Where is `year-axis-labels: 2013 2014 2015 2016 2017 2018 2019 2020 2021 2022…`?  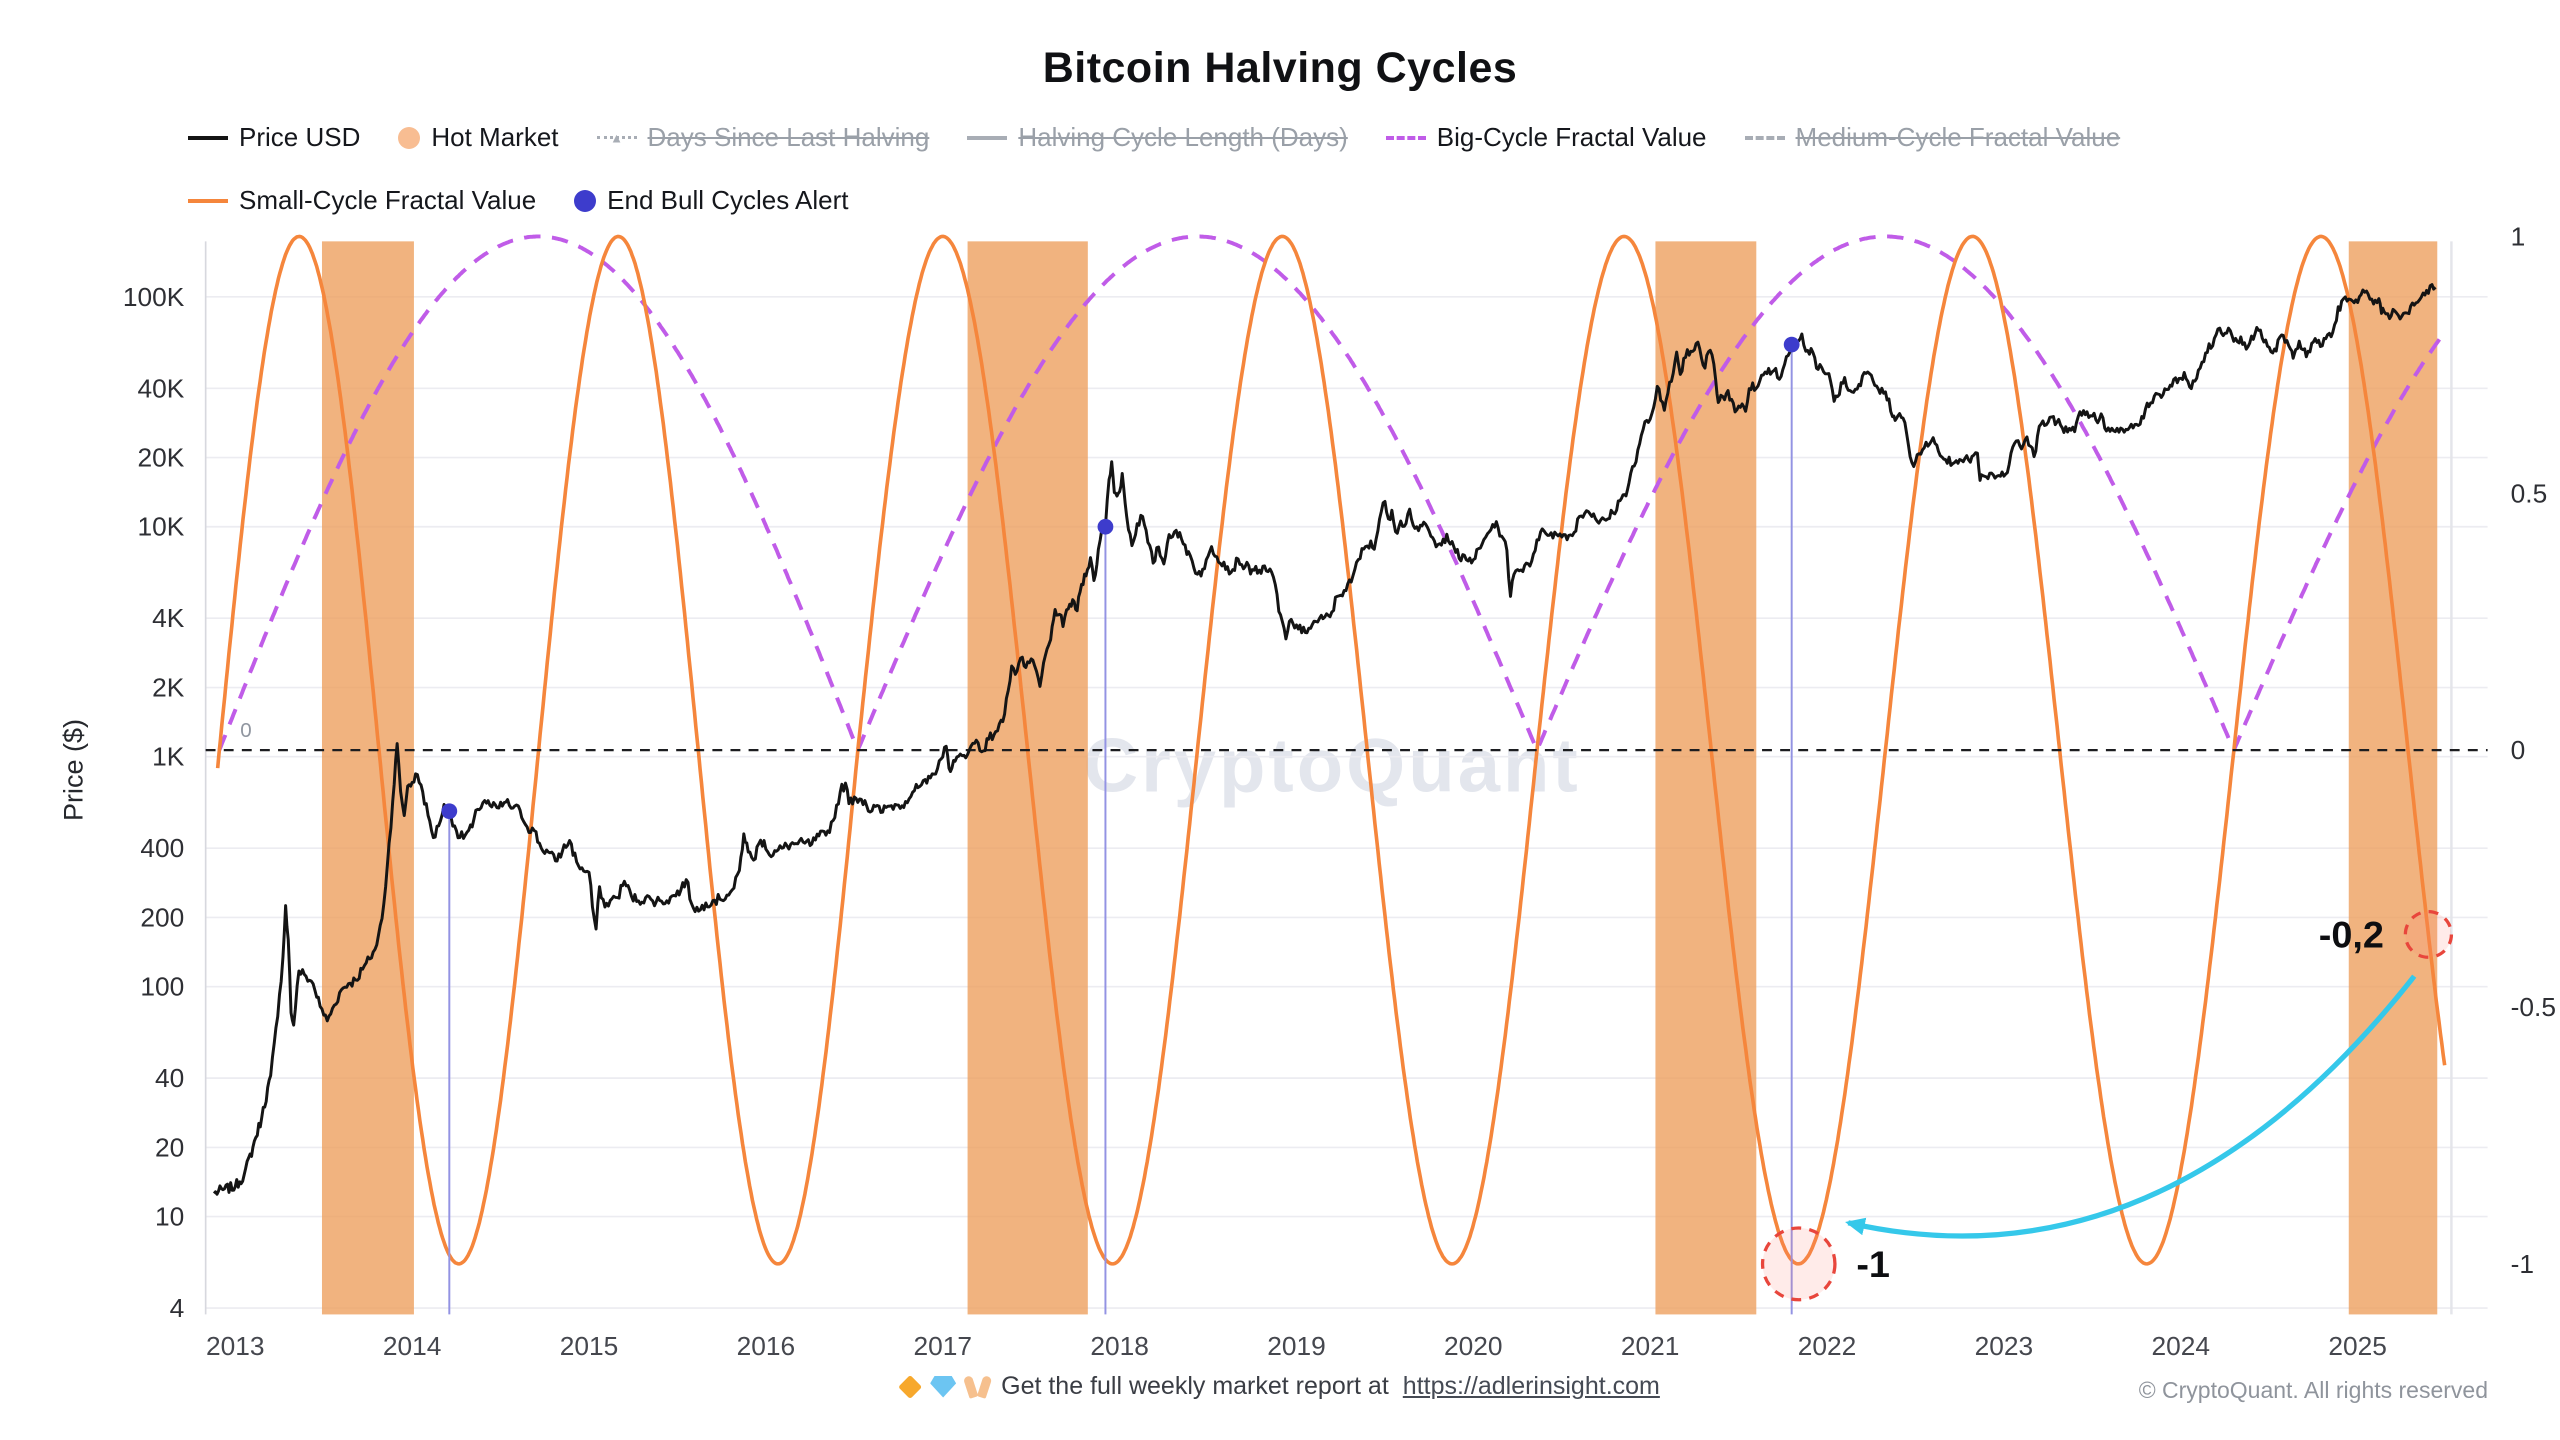
year-axis-labels: 2013 2014 2015 2016 2017 2018 2019 2020 2021 2022… is located at coordinates (1296, 1346).